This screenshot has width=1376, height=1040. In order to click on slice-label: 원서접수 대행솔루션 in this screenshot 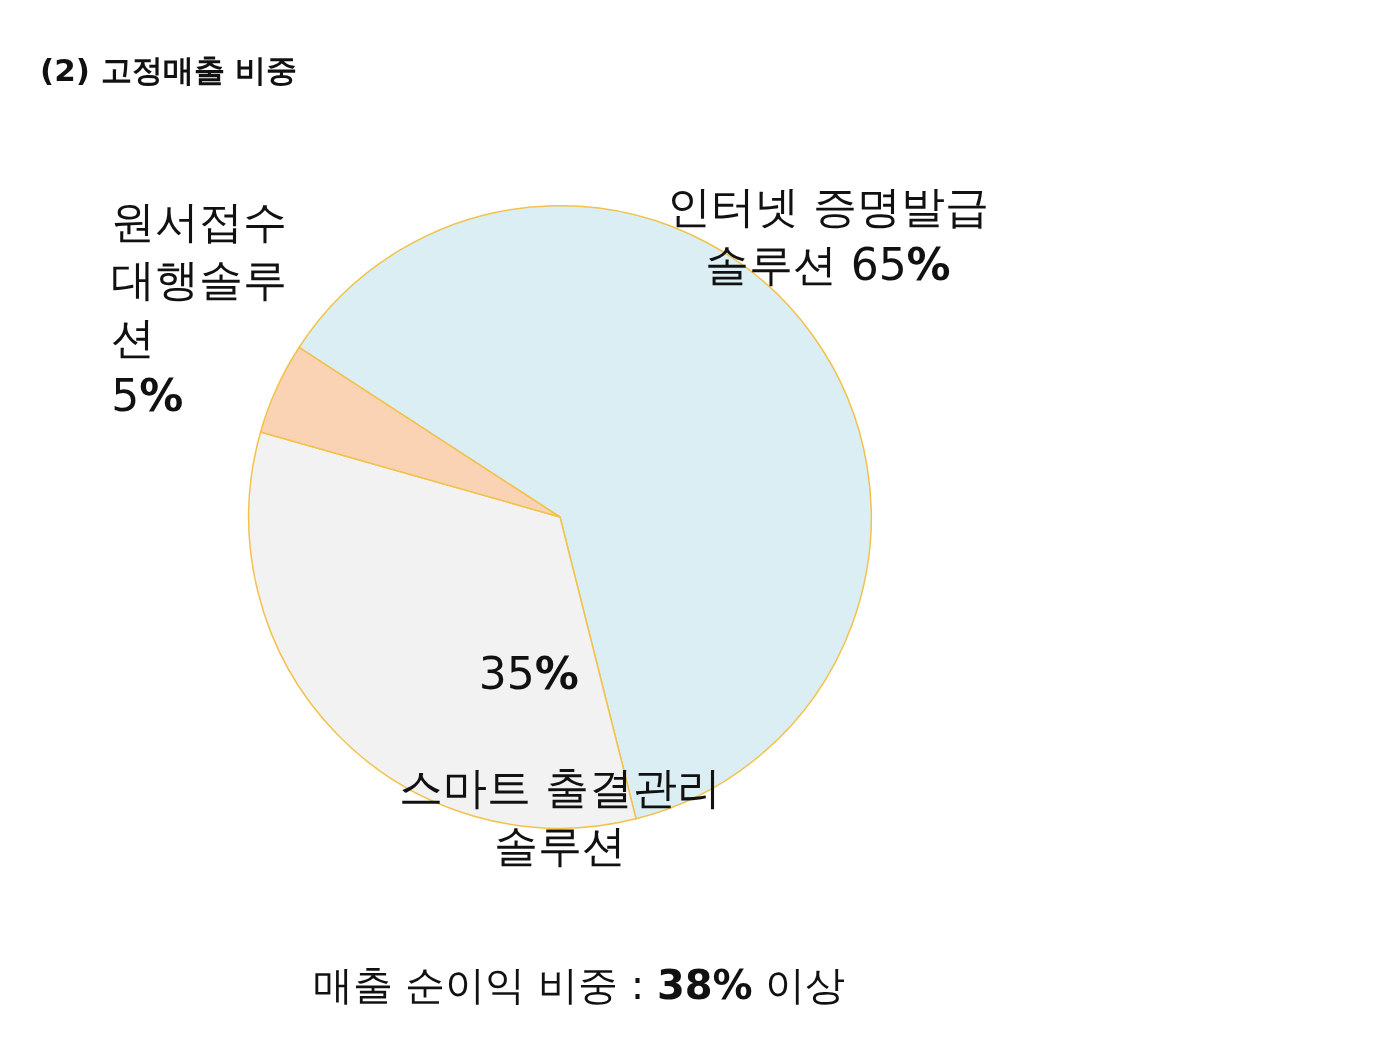, I will do `click(199, 280)`.